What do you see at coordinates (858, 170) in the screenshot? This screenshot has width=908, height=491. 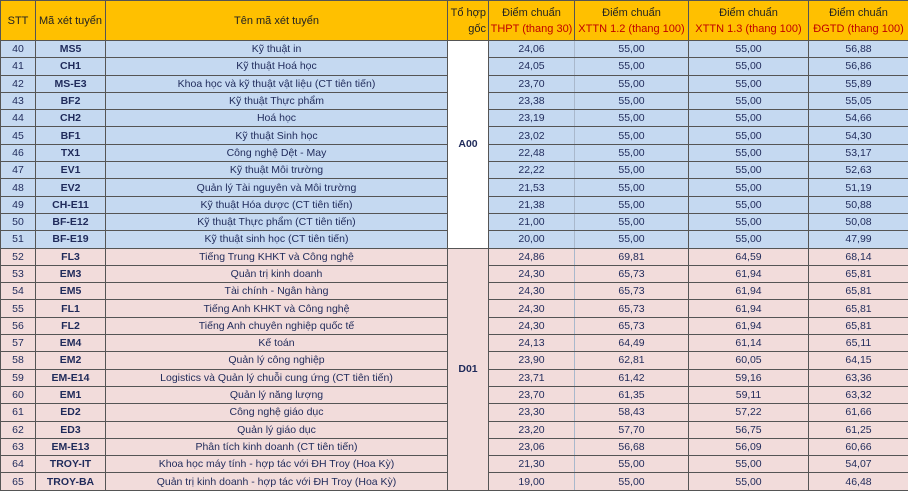 I see `dgtd-cell: 52,63` at bounding box center [858, 170].